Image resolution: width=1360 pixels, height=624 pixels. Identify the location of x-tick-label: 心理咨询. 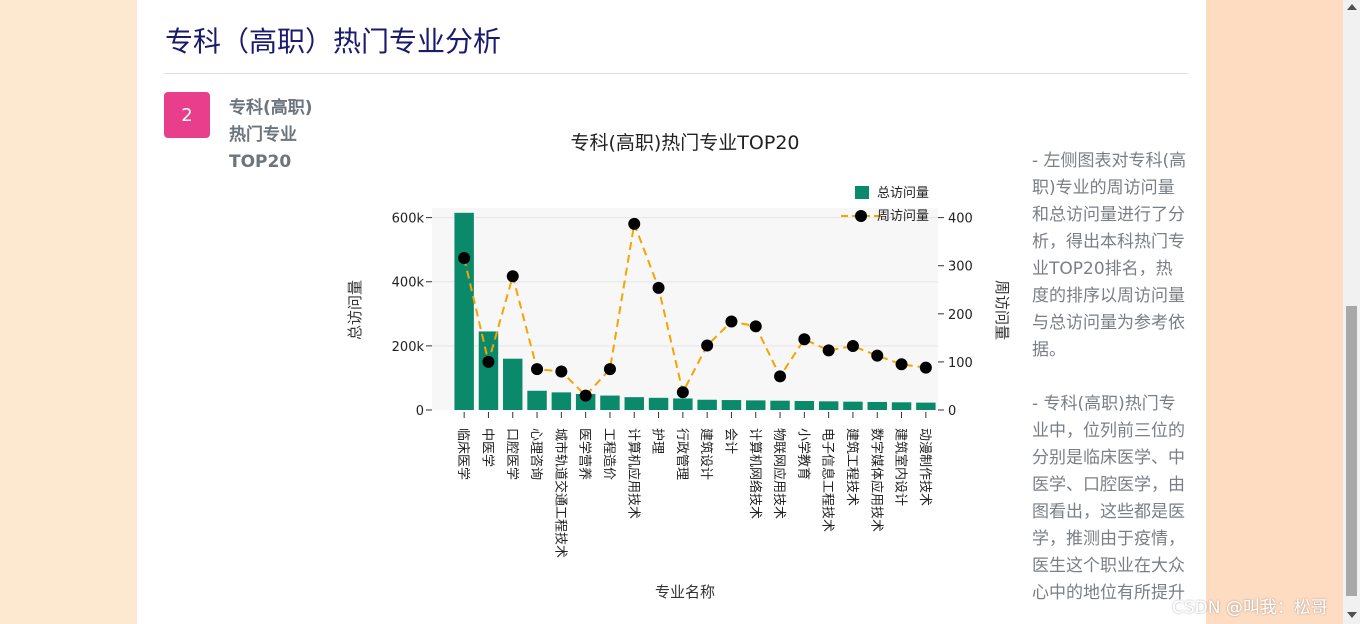
(535, 454).